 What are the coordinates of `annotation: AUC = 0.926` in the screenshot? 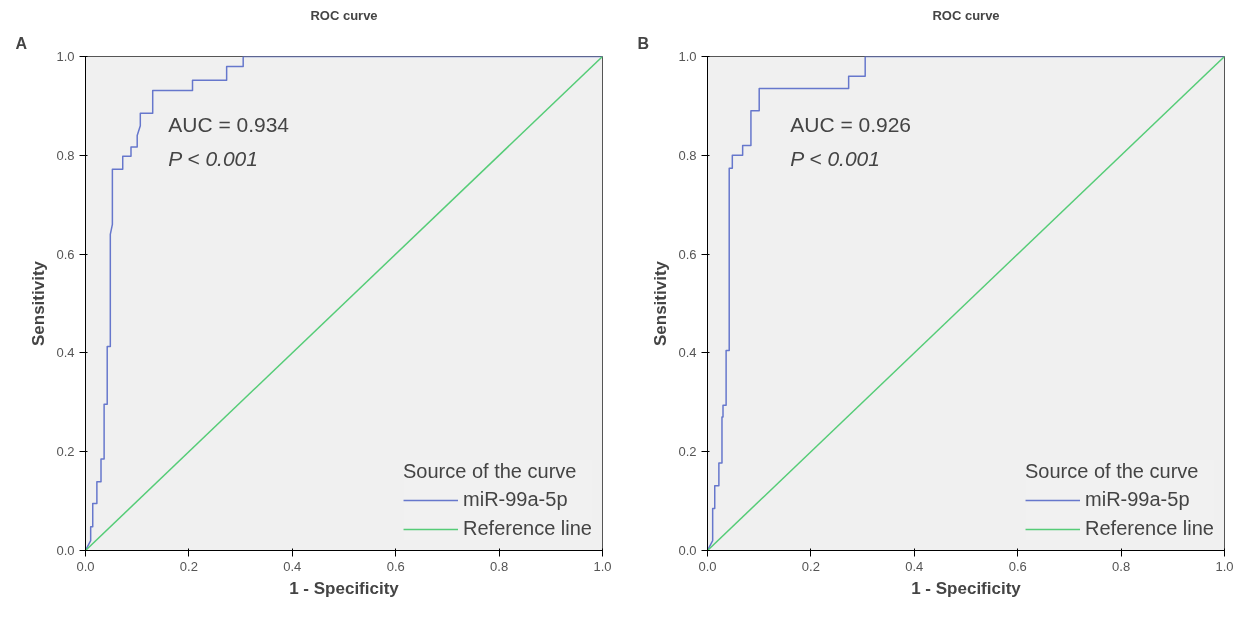 It's located at (851, 124).